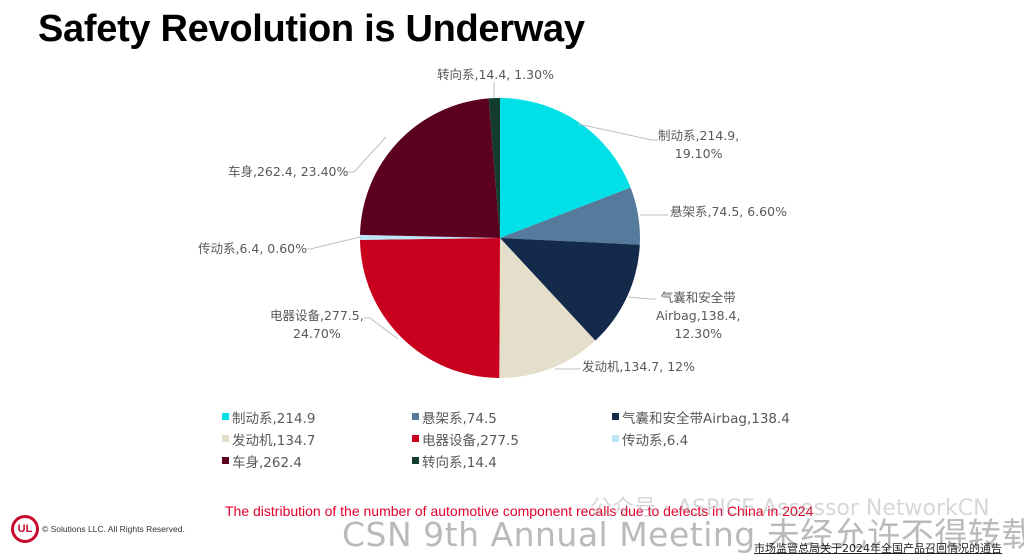 This screenshot has width=1024, height=556. Describe the element at coordinates (470, 440) in the screenshot. I see `legend-label: 电器设备,277.5` at that location.